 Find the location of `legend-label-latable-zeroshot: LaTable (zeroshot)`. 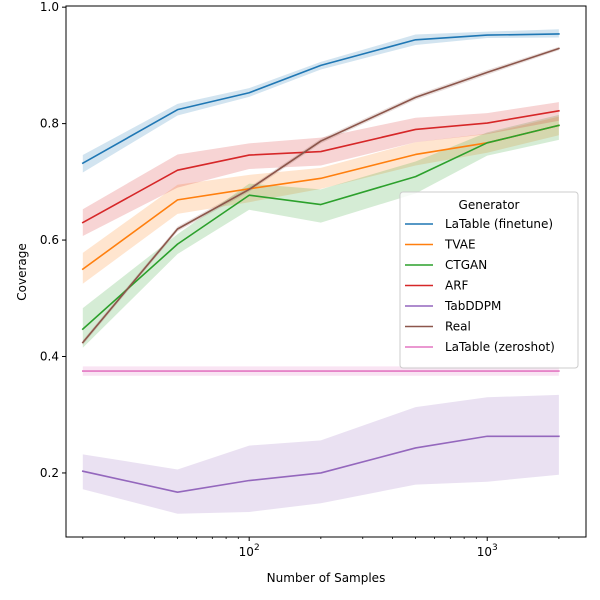

legend-label-latable-zeroshot: LaTable (zeroshot) is located at coordinates (500, 347).